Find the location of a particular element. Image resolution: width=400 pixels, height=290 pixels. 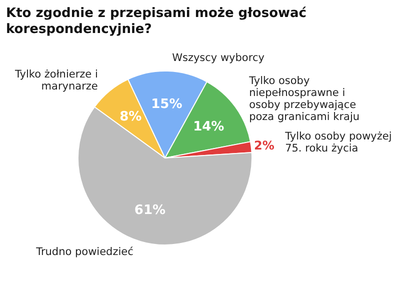

chart-title: Kto zgodnie z przepisami może głosować korespondencyjnie? is located at coordinates (156, 21).